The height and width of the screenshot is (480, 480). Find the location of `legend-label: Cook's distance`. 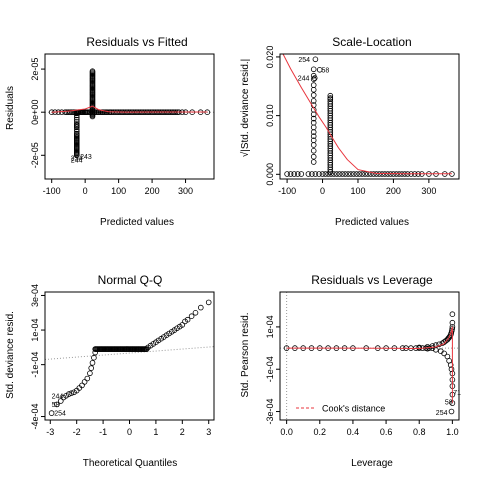

legend-label: Cook's distance is located at coordinates (353, 409).